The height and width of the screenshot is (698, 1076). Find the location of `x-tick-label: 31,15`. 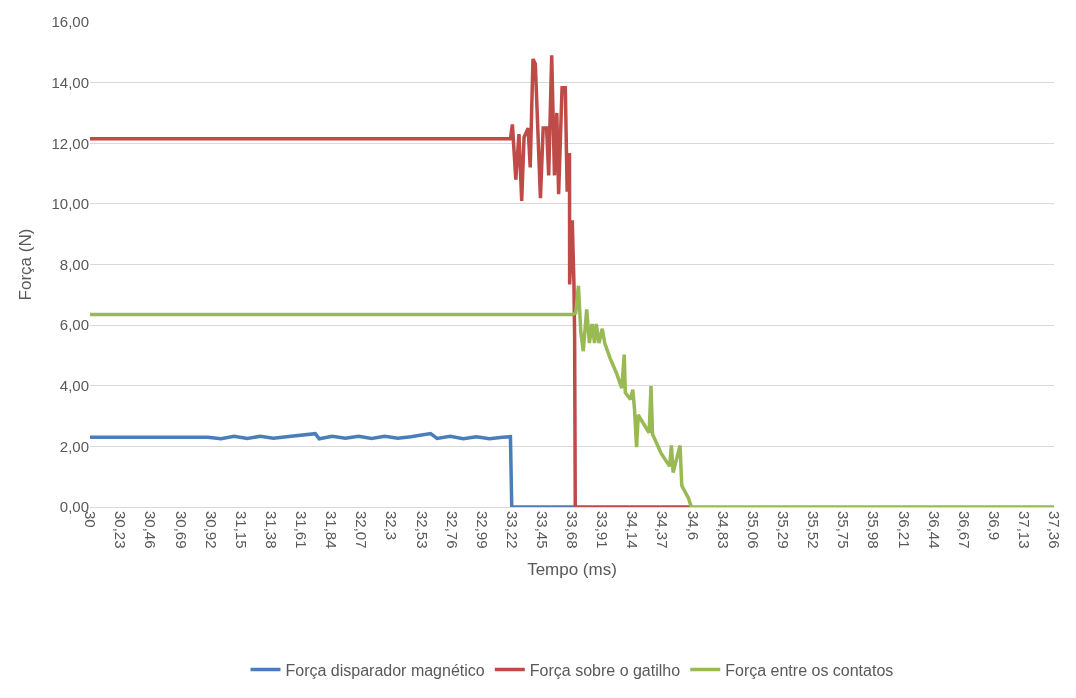

x-tick-label: 31,15 is located at coordinates (241, 530).